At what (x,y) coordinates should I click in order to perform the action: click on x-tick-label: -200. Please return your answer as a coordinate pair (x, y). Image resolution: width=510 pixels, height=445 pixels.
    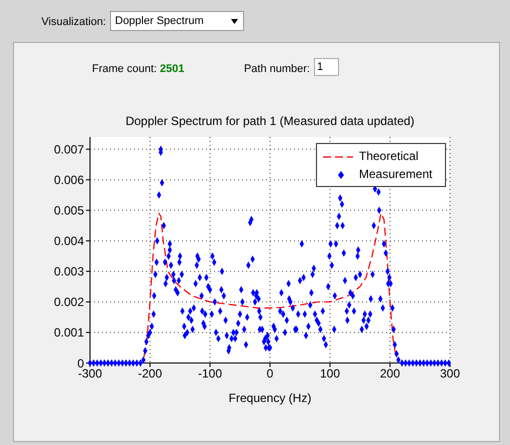
    Looking at the image, I should click on (150, 373).